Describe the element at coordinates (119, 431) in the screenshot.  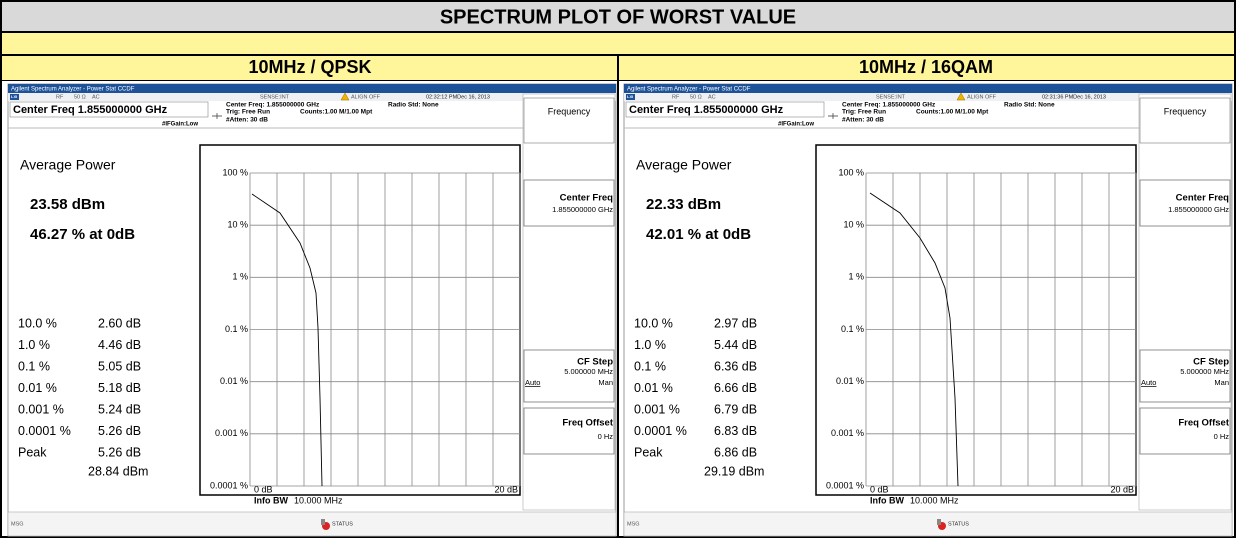
I see `stat-value: 5.26 dB` at that location.